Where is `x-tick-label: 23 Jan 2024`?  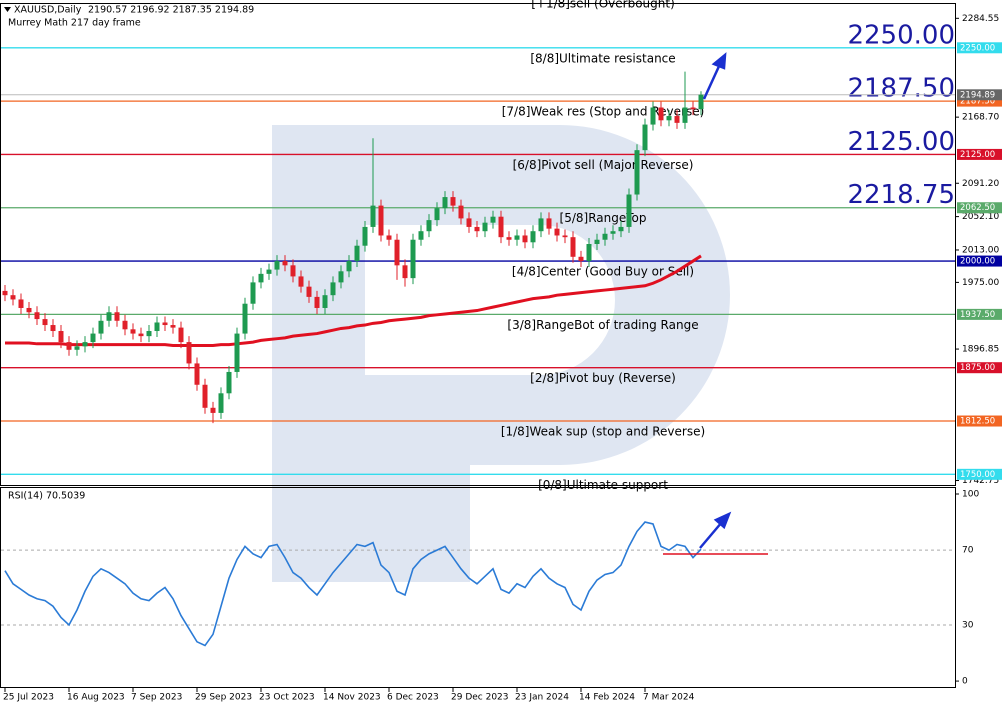 x-tick-label: 23 Jan 2024 is located at coordinates (542, 698).